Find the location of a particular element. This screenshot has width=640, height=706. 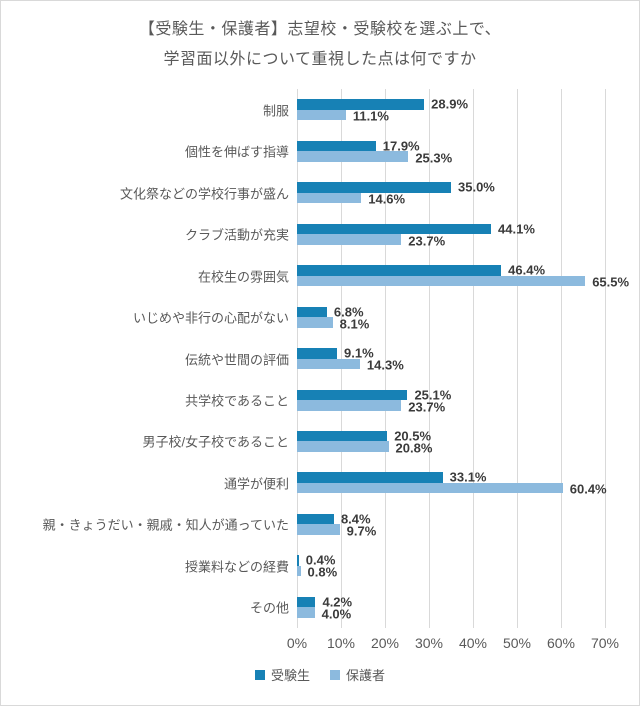

bar-group: 35.0% 14.6% is located at coordinates (451, 192).